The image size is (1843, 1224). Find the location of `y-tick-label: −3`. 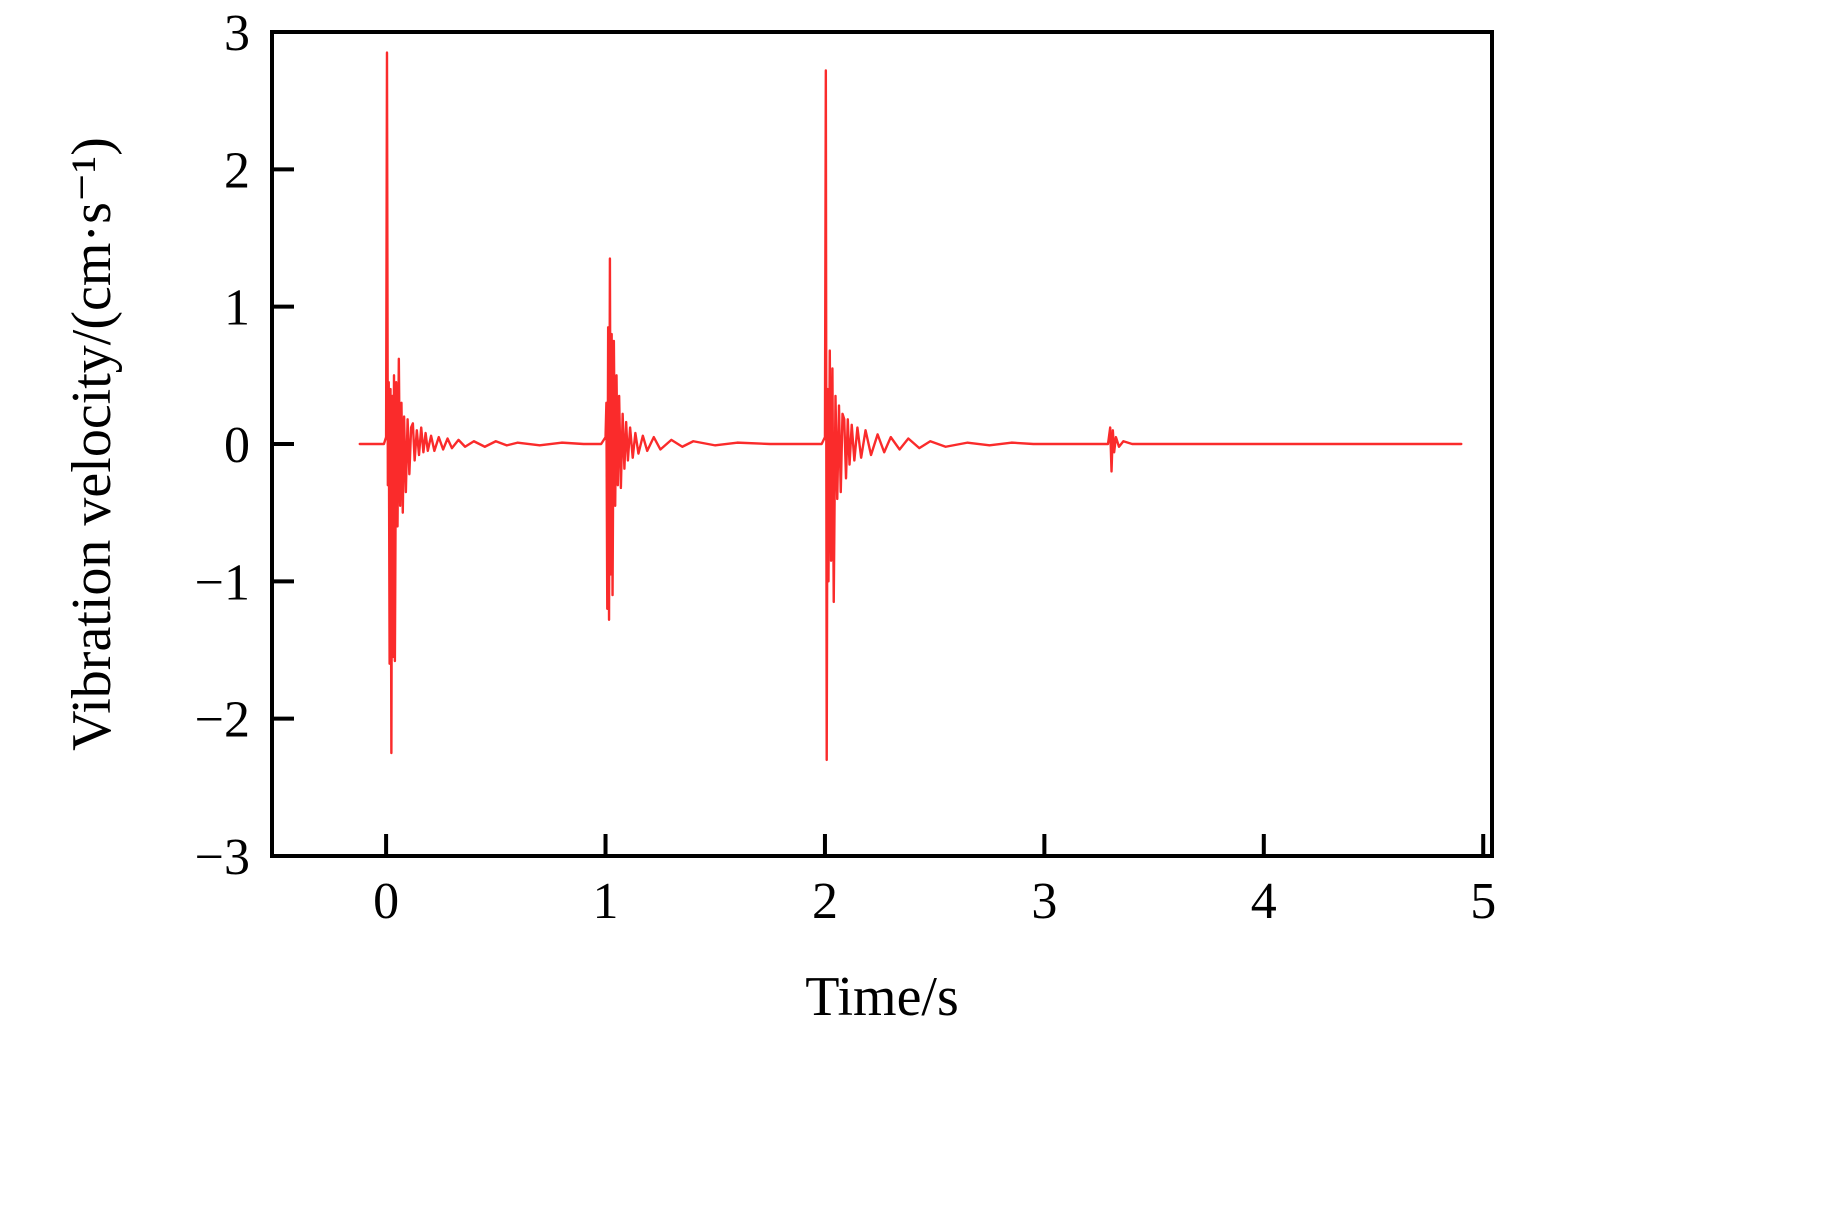

y-tick-label: −3 is located at coordinates (222, 857).